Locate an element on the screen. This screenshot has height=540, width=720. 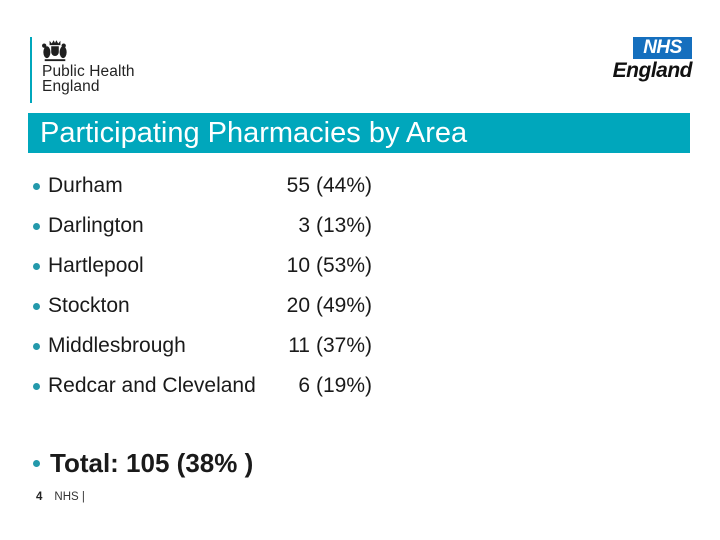
footer-brand: NHS | is located at coordinates (69, 497).